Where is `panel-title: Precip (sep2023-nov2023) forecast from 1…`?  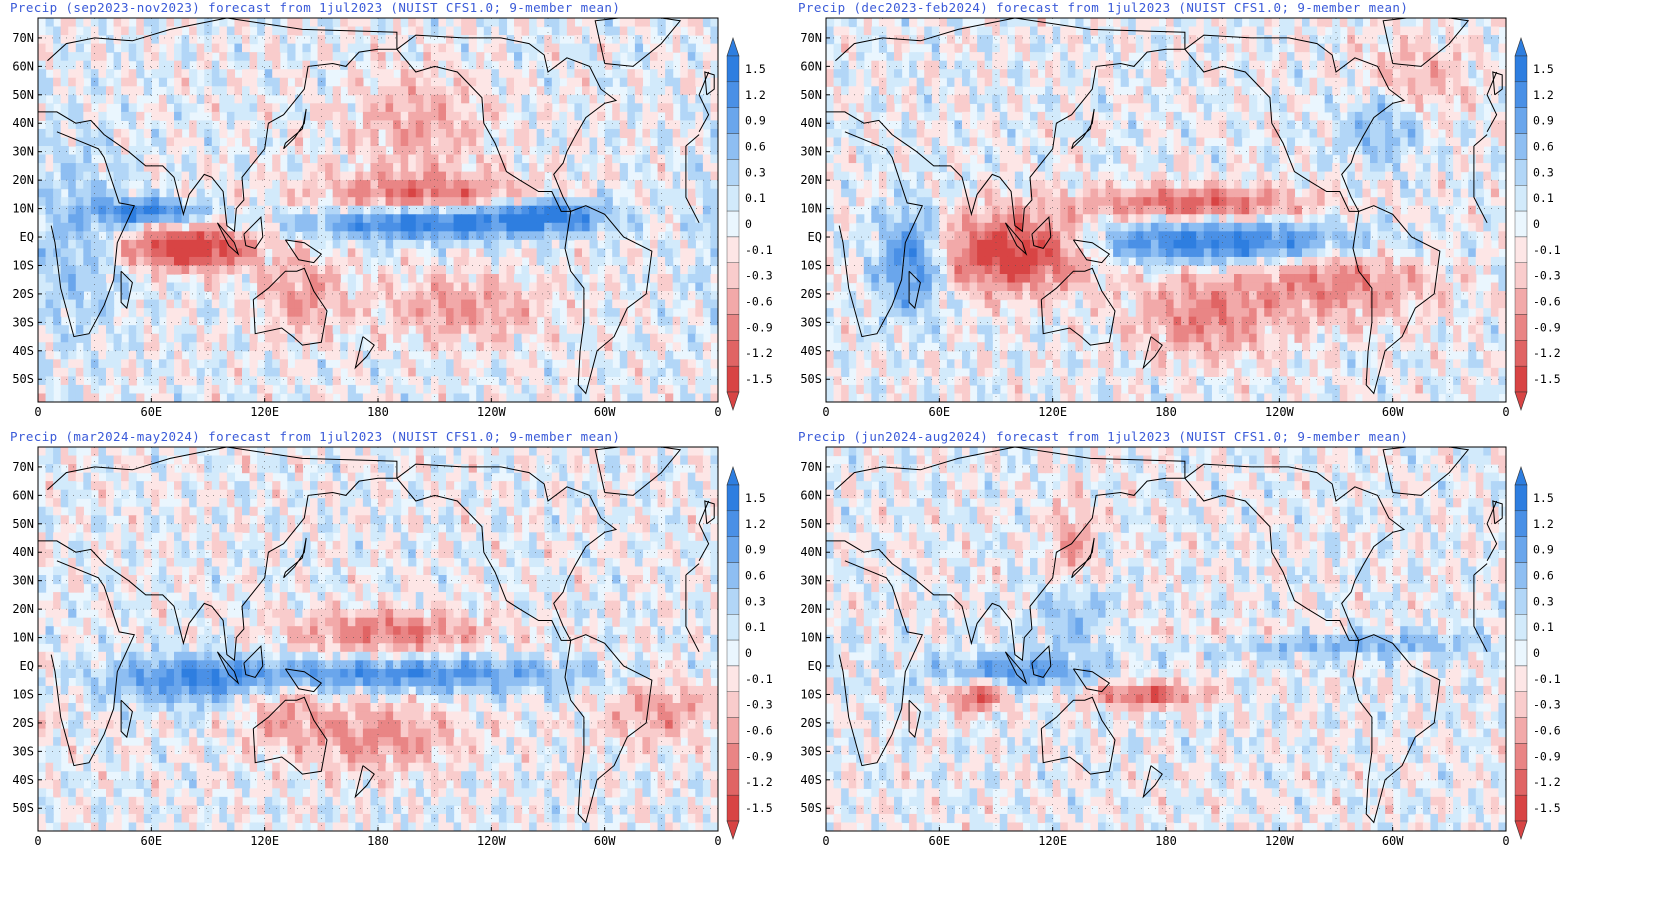
panel-title: Precip (sep2023-nov2023) forecast from 1… is located at coordinates (315, 7).